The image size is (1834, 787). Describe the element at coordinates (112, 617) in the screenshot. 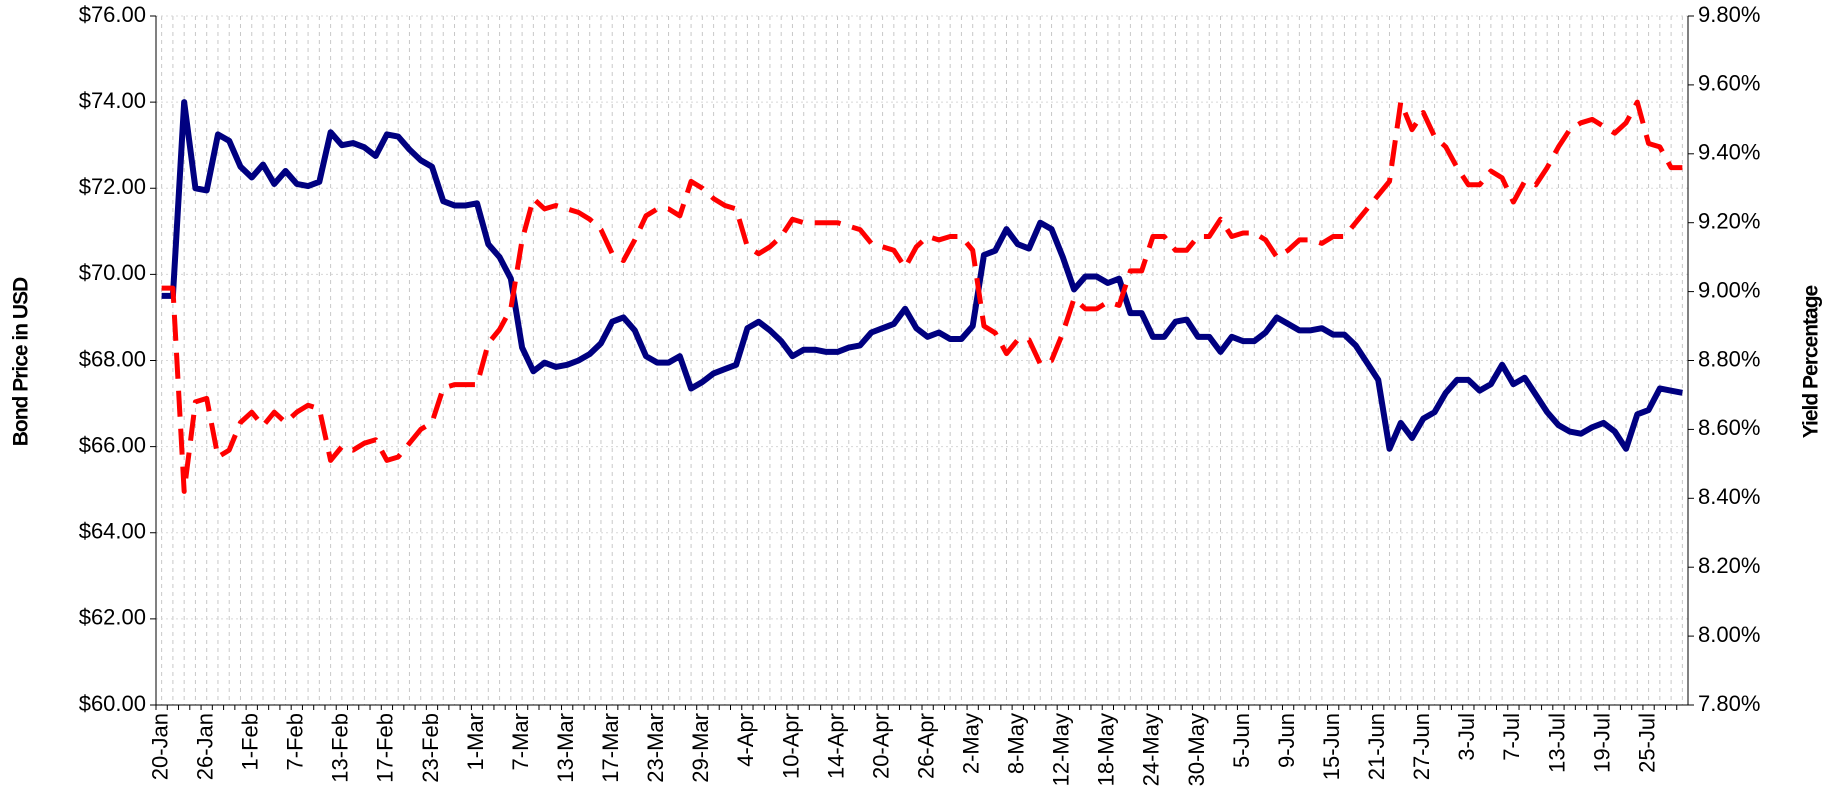

I see `y-tick-label: $62.00` at that location.